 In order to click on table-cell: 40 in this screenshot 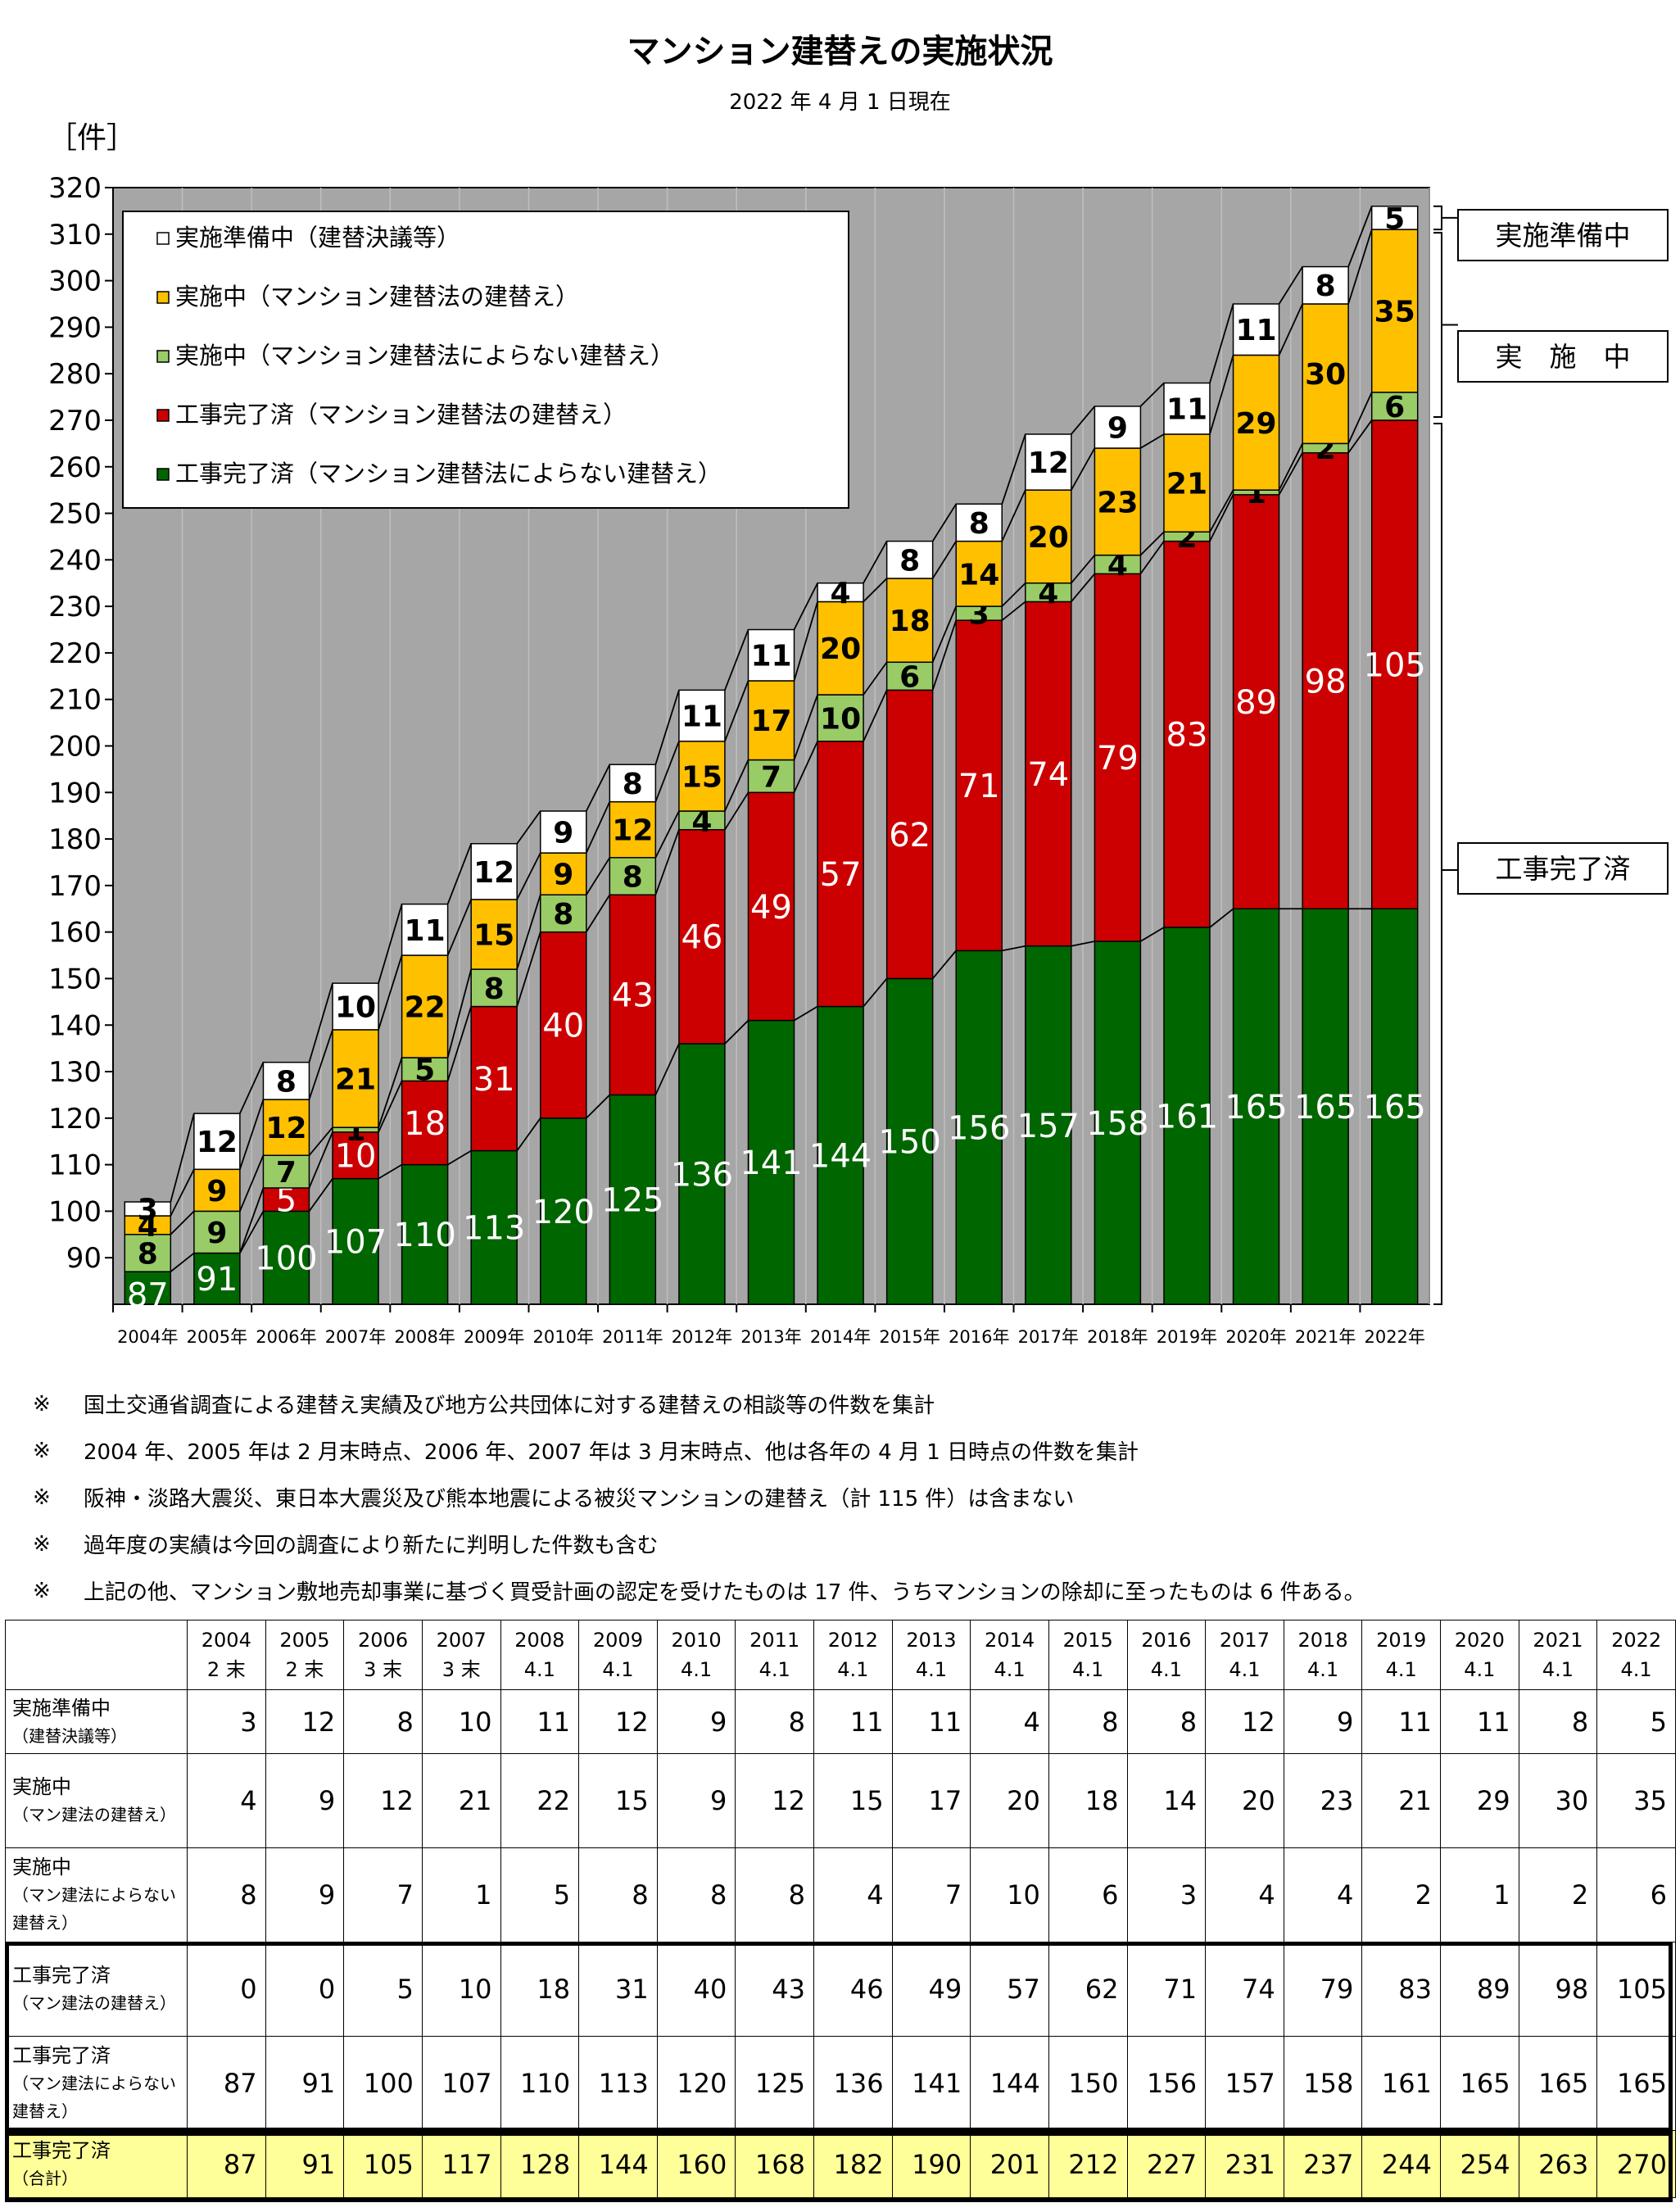, I will do `click(696, 1989)`.